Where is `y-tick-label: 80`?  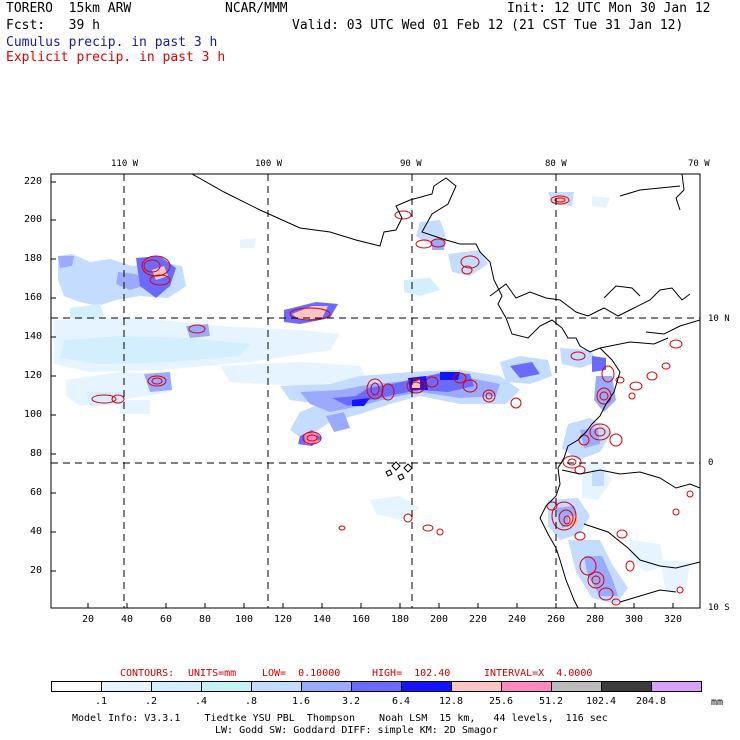
y-tick-label: 80 is located at coordinates (36, 453).